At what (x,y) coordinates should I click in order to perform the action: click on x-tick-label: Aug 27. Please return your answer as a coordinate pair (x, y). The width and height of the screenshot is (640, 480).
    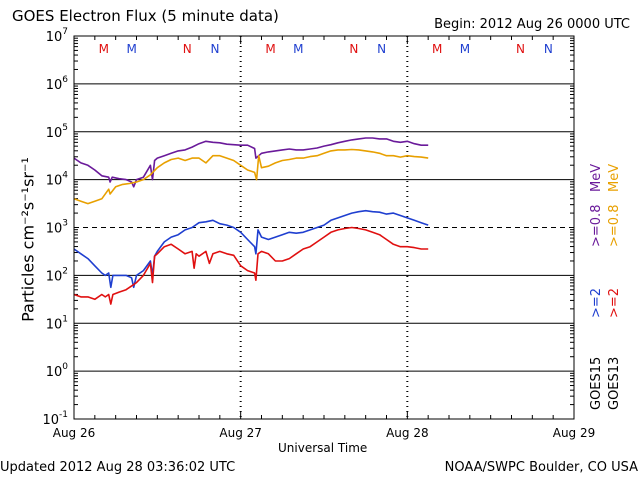
    Looking at the image, I should click on (240, 433).